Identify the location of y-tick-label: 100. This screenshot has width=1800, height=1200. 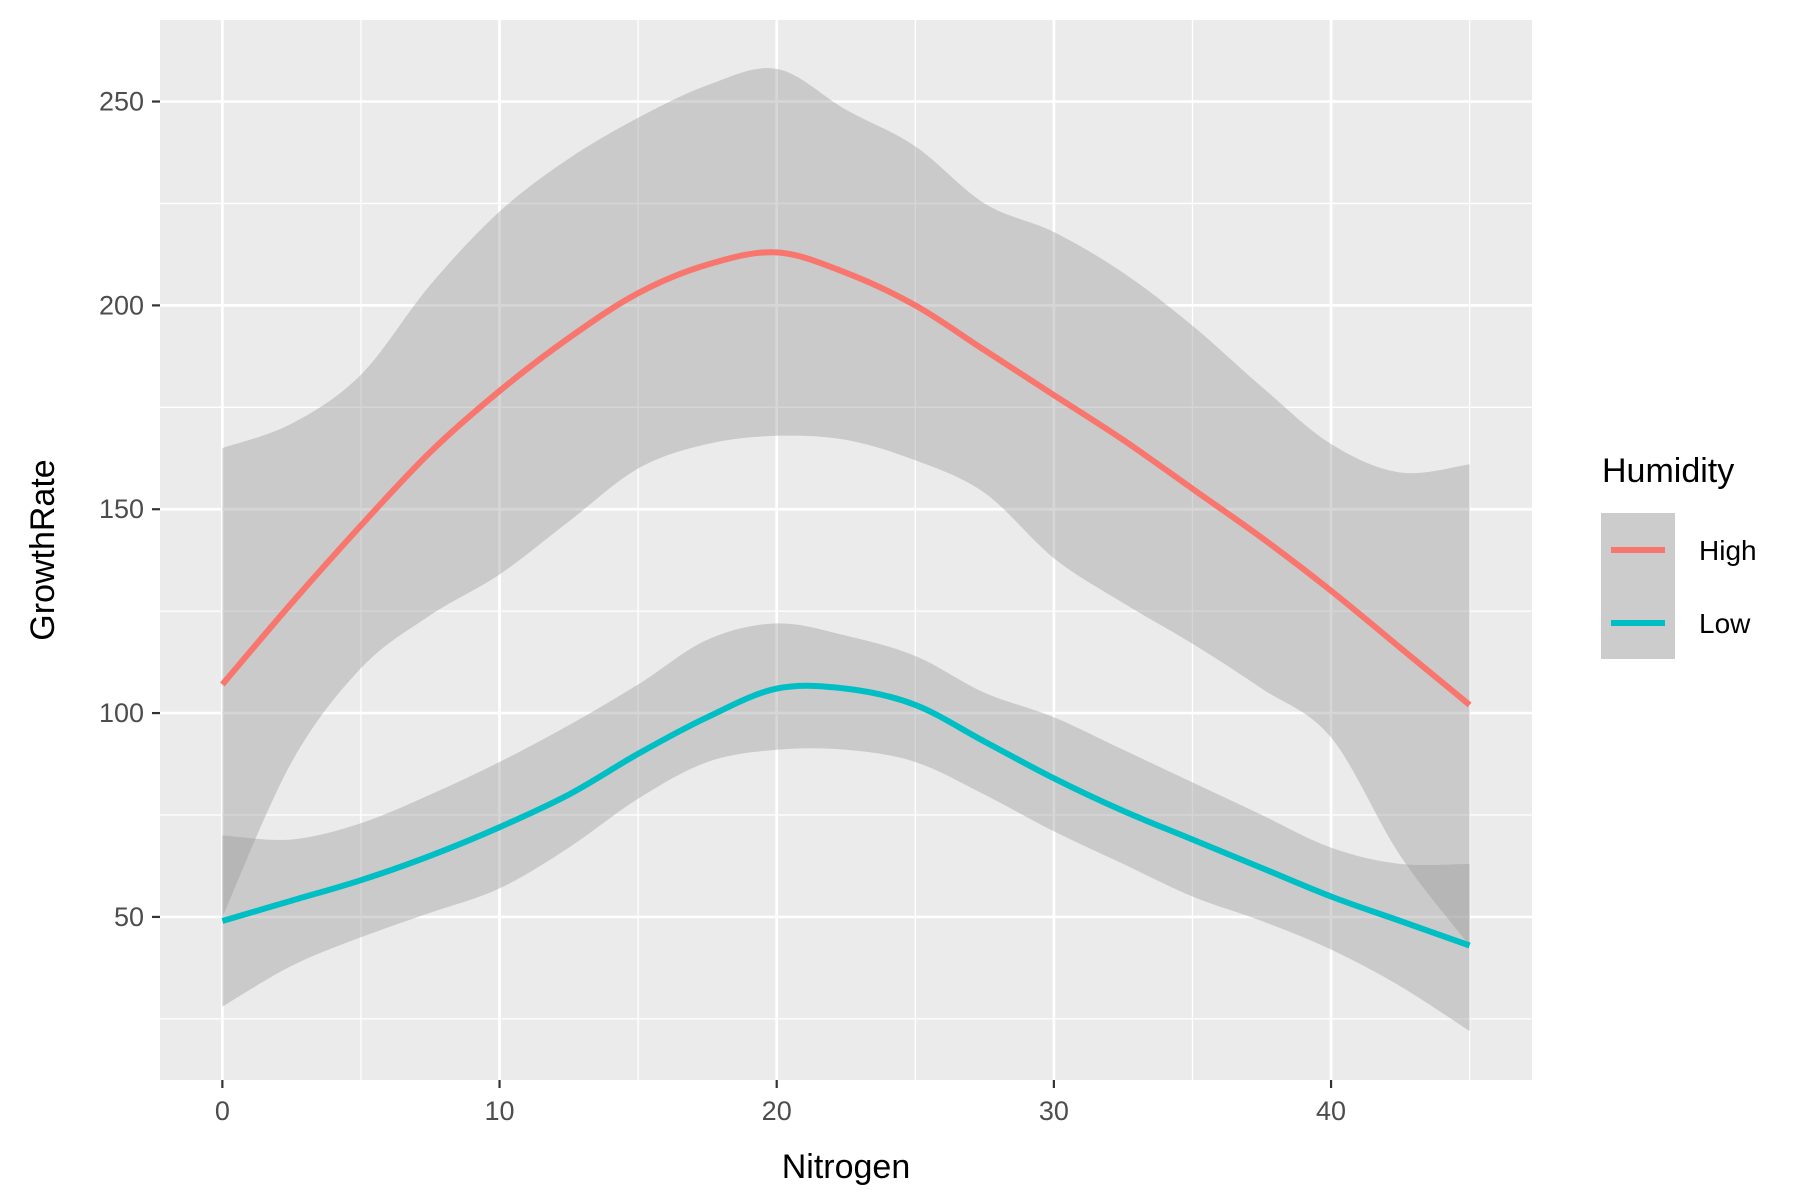
(121, 713).